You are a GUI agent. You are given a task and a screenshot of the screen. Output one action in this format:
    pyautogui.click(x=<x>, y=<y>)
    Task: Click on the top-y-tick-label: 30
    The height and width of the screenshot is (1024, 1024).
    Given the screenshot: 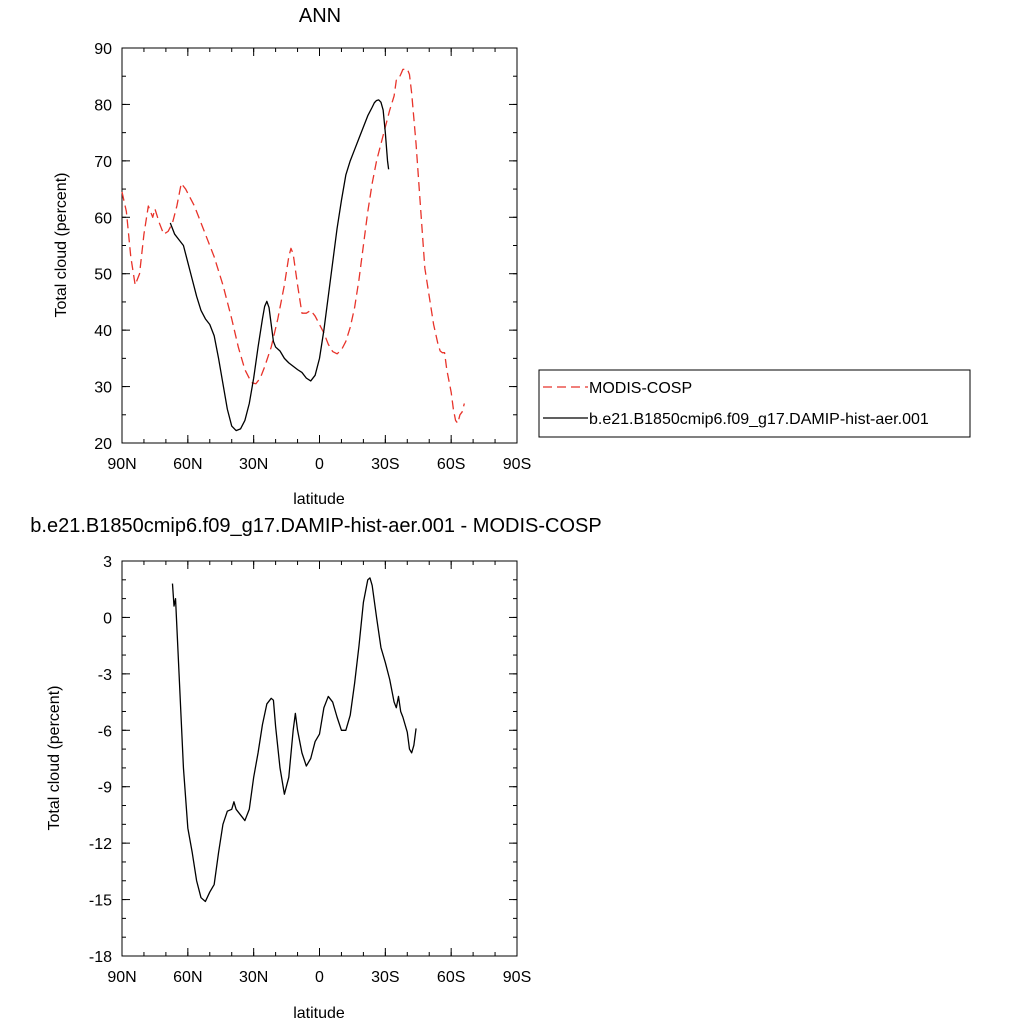 What is the action you would take?
    pyautogui.click(x=103, y=388)
    